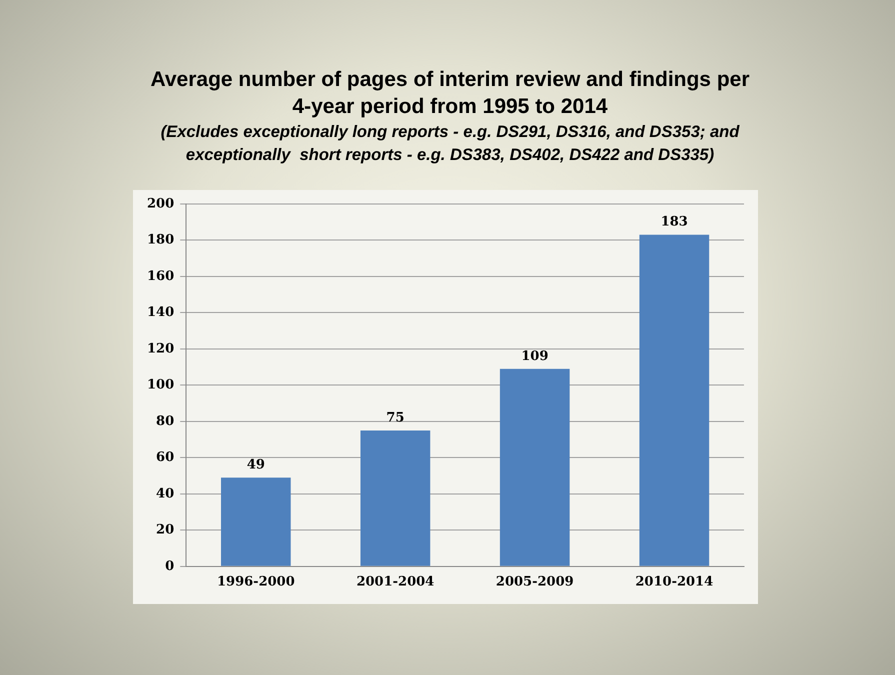 The width and height of the screenshot is (895, 675). I want to click on y-tick-label: 120, so click(160, 348).